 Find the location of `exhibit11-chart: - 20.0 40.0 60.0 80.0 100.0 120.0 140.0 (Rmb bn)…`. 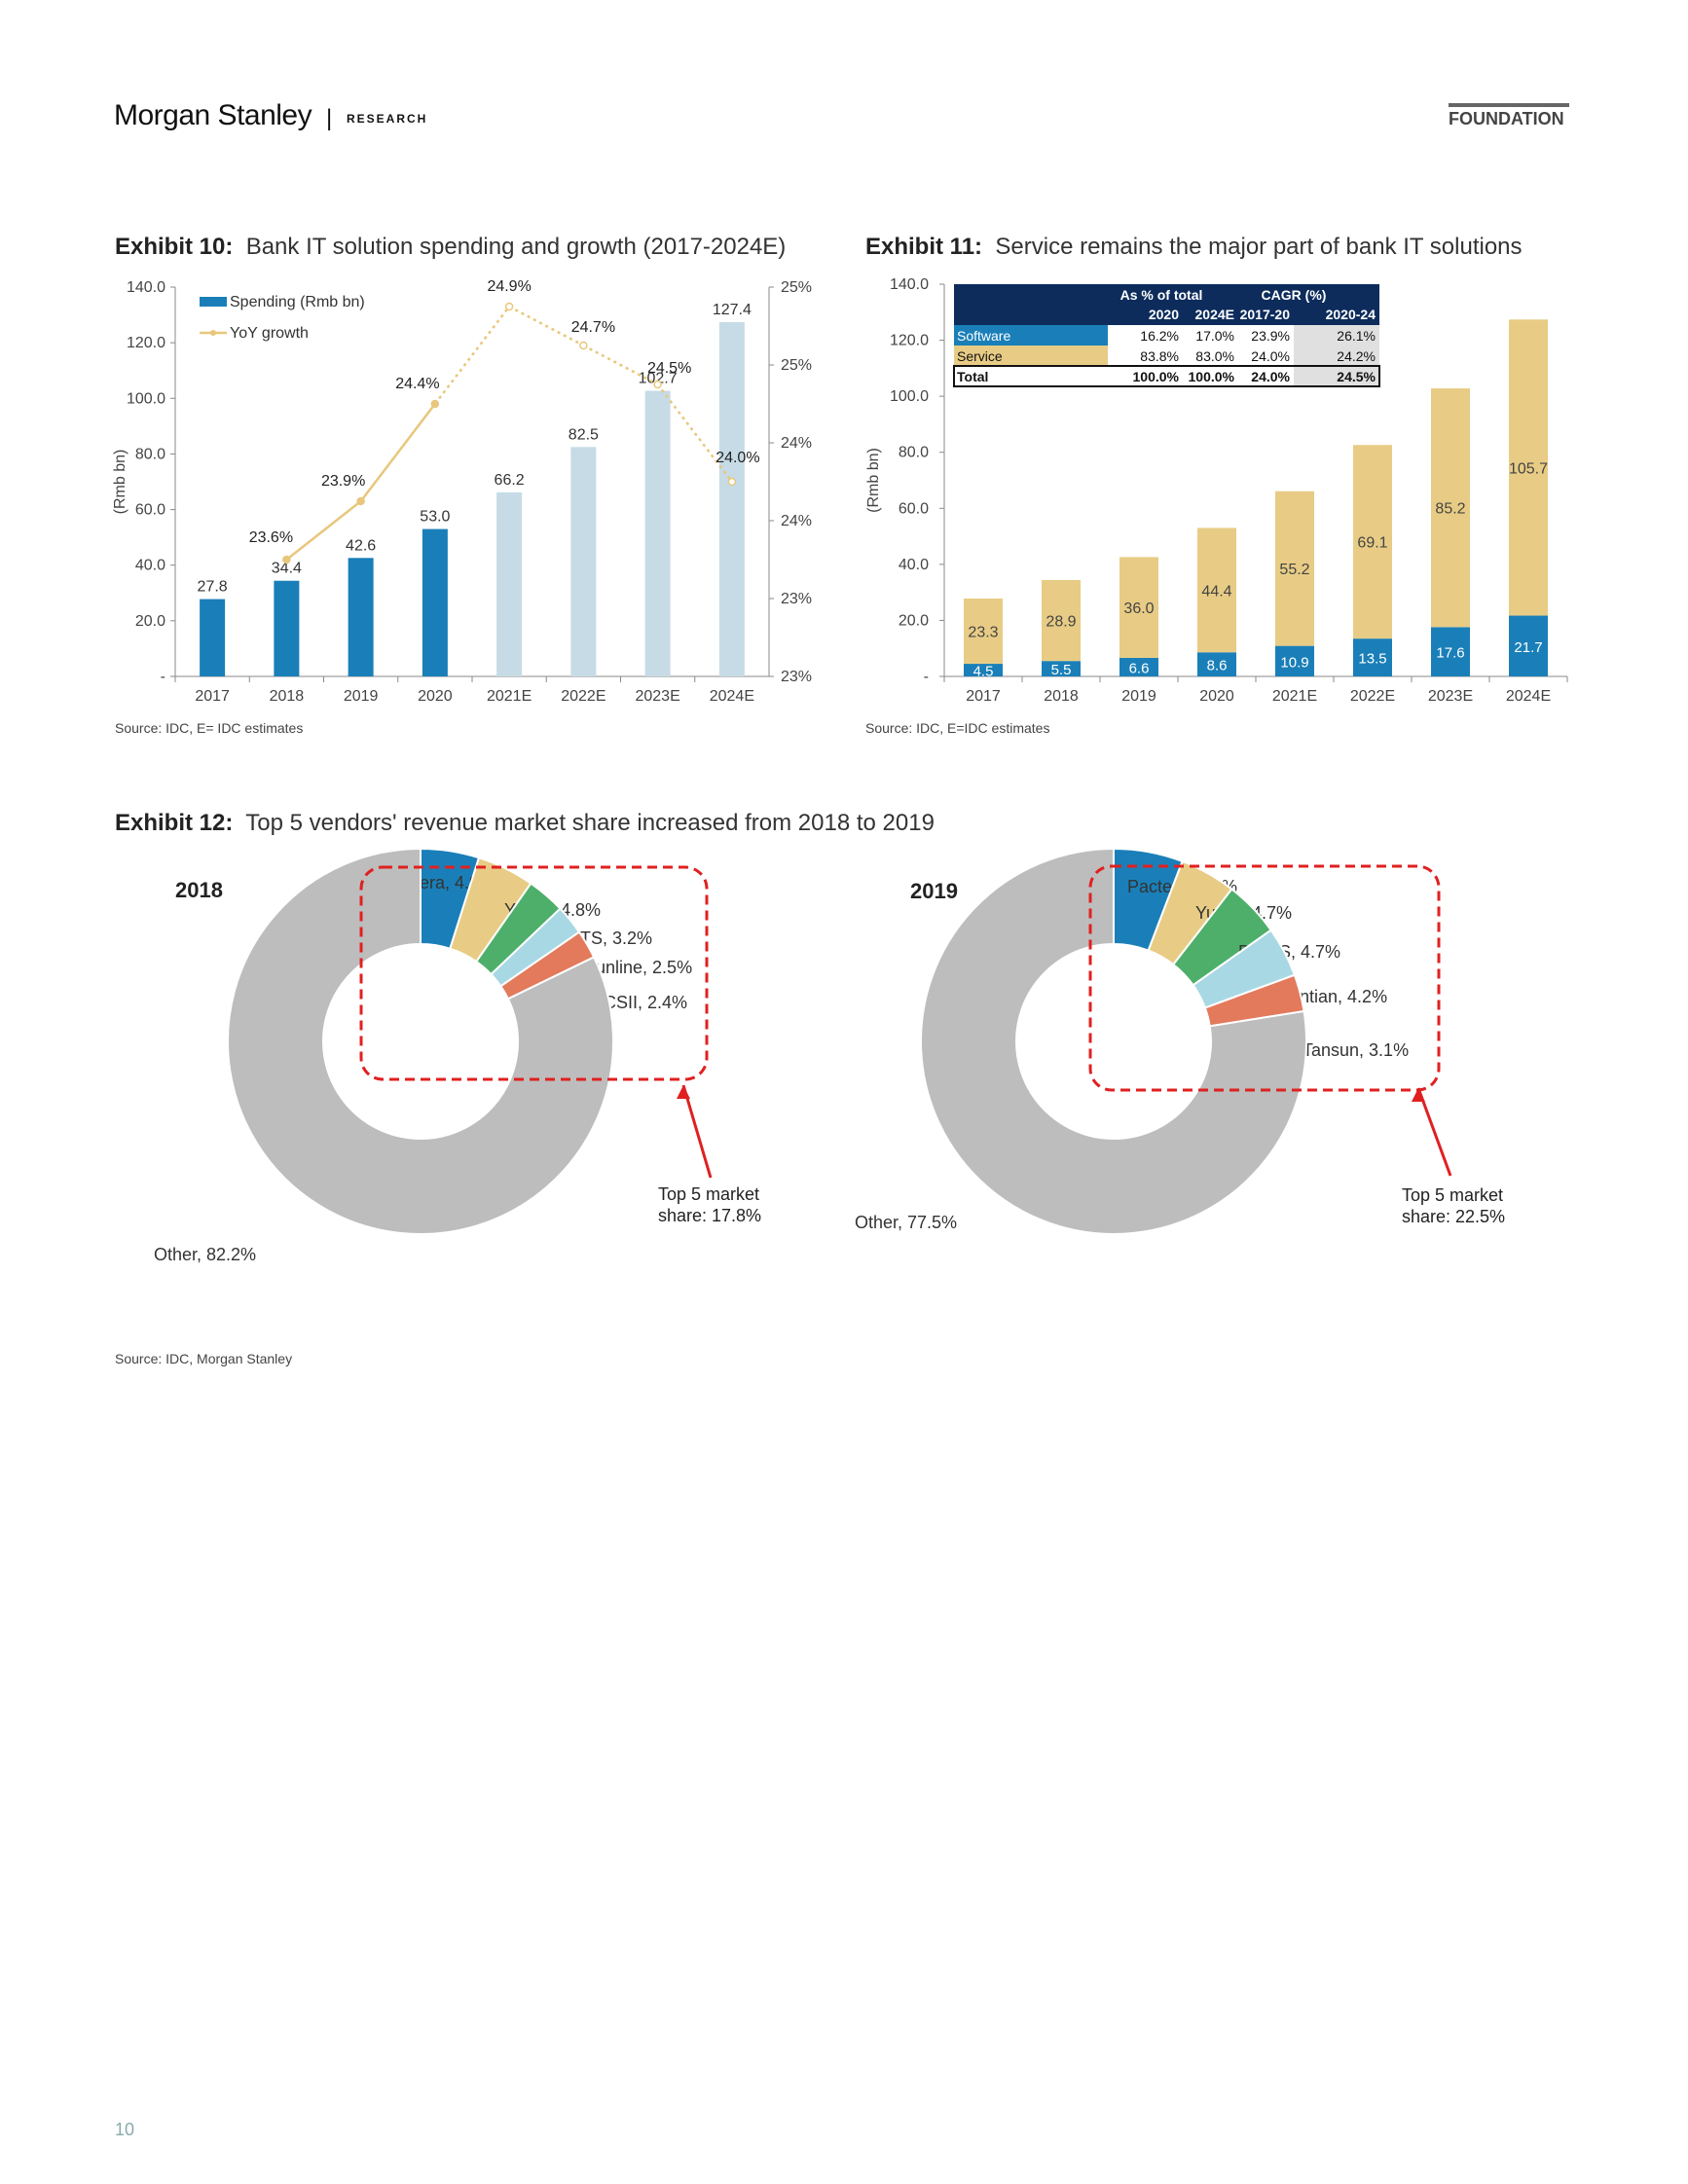

exhibit11-chart: - 20.0 40.0 60.0 80.0 100.0 120.0 140.0 (Rmb bn)… is located at coordinates (1216, 490).